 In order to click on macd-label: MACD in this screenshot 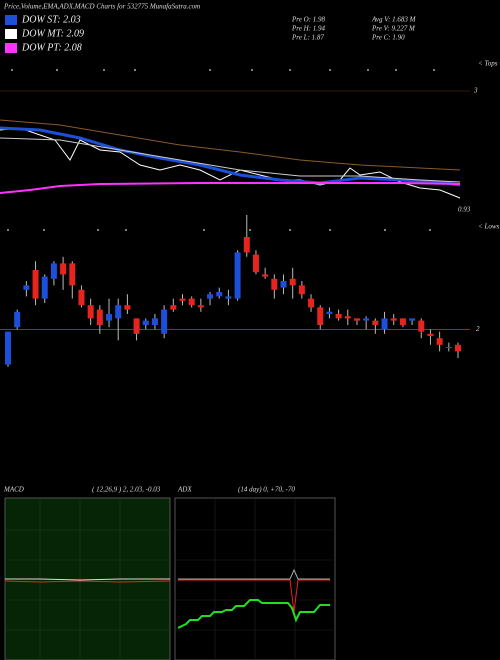, I will do `click(13, 490)`.